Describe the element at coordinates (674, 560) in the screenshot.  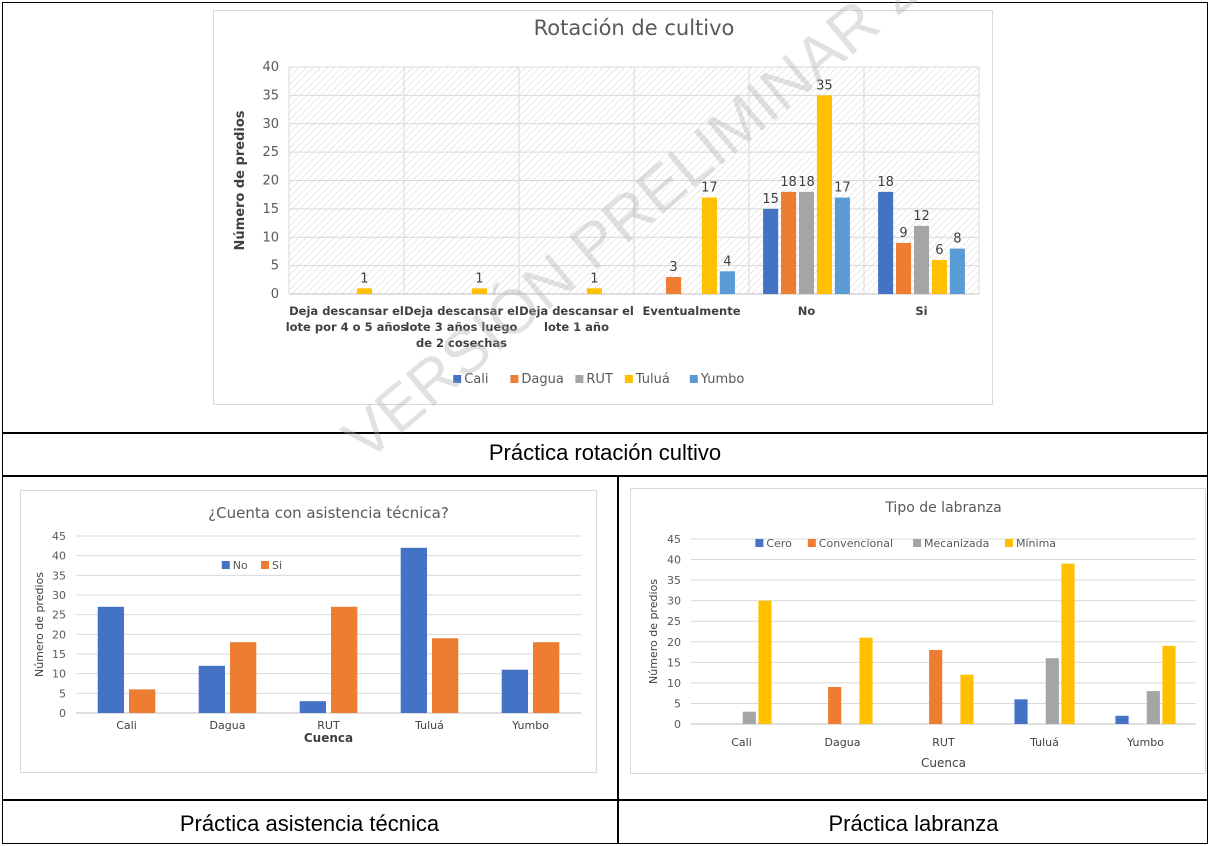
I see `y-tick-label: 40` at that location.